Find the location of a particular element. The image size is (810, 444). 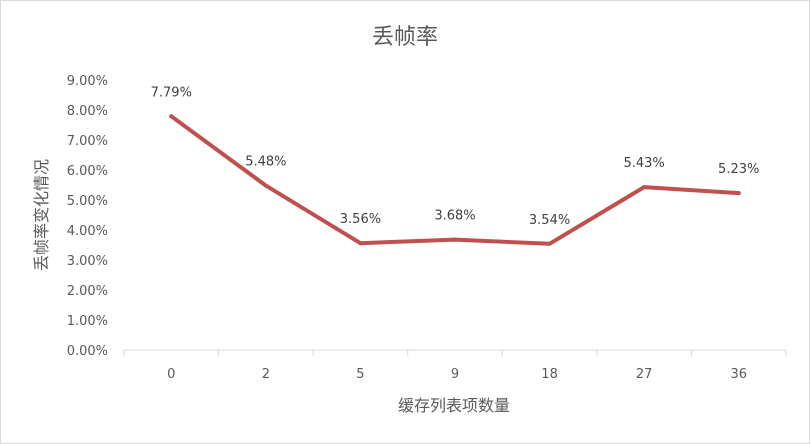

y-tick-label: 3.00% is located at coordinates (87, 261).